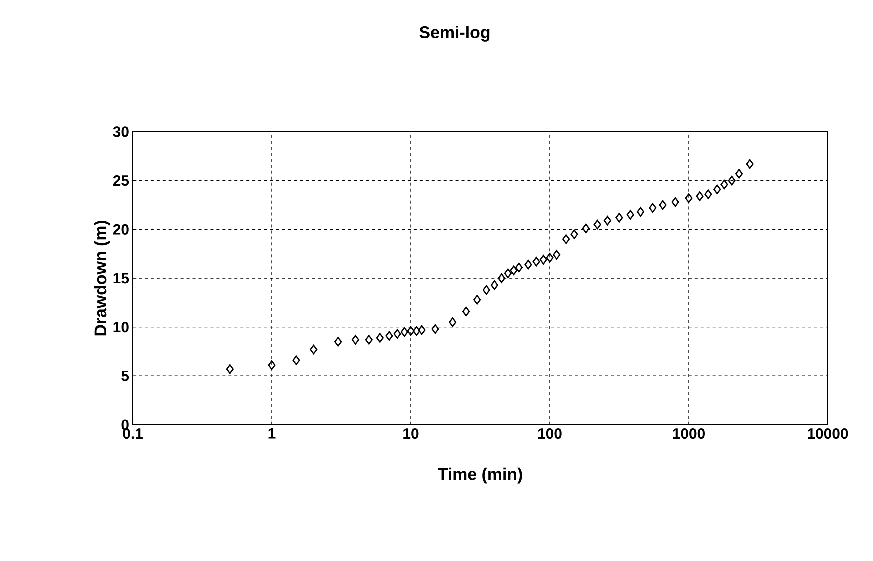 The height and width of the screenshot is (561, 873). I want to click on y-tick-label: 20, so click(121, 229).